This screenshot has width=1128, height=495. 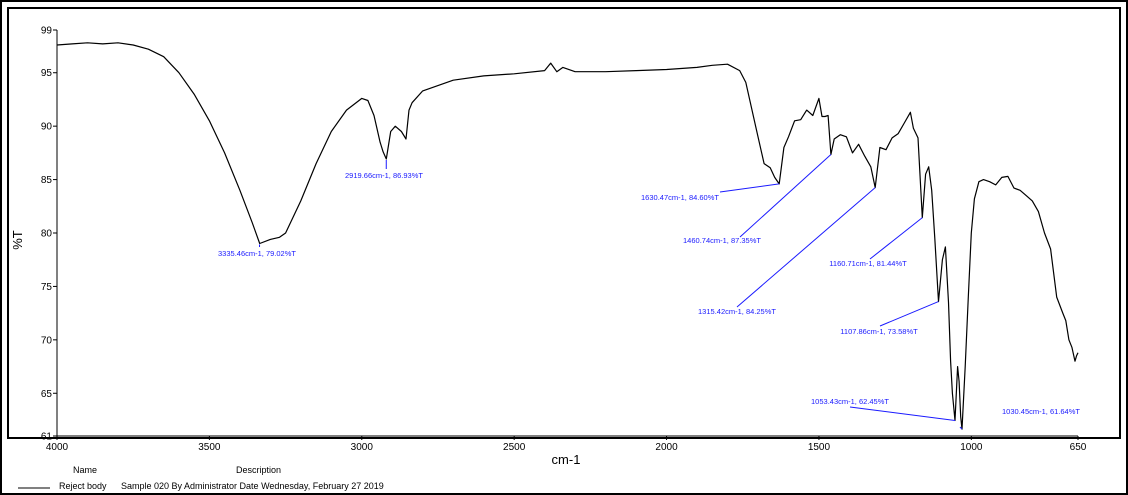 I want to click on x-axis-label: cm-1, so click(x=566, y=459).